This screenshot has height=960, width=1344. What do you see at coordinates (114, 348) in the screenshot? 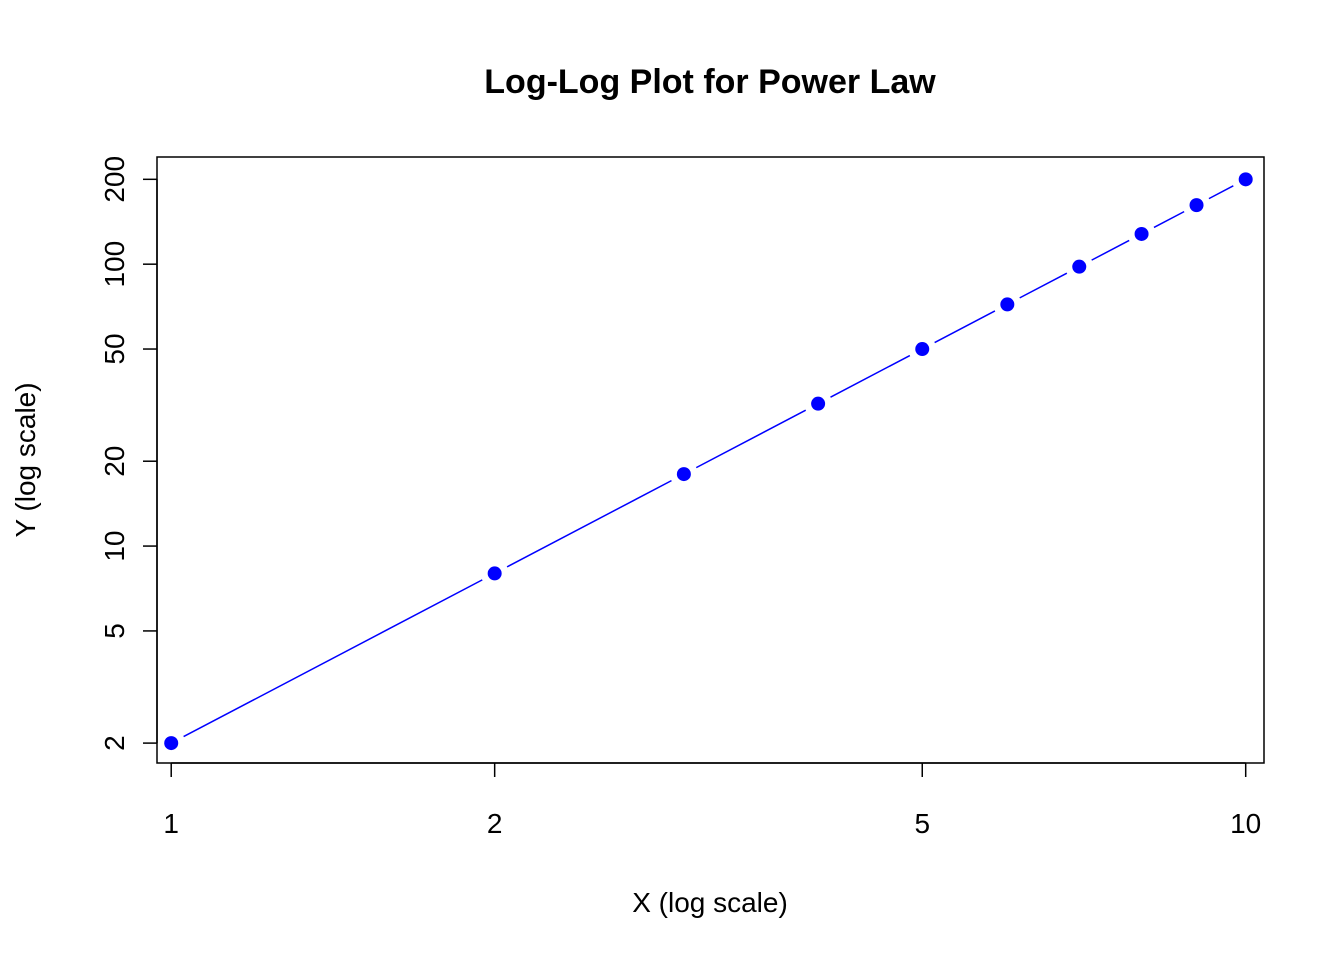
I see `y-tick-label: 50` at bounding box center [114, 348].